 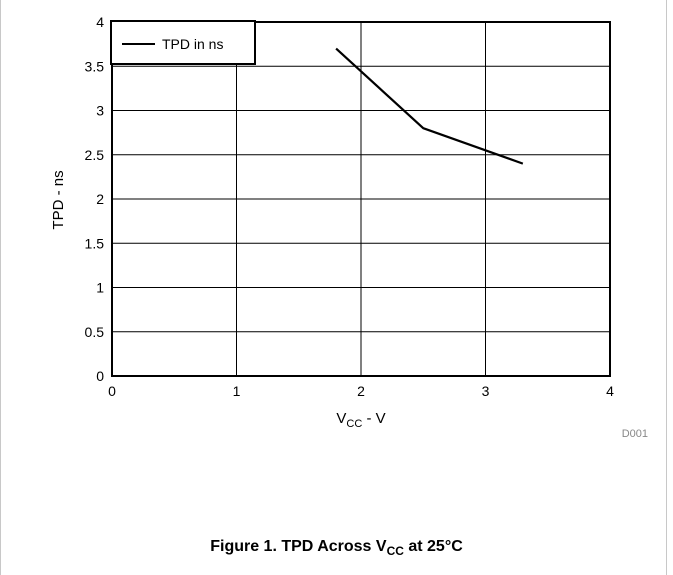 What do you see at coordinates (666, 287) in the screenshot?
I see `page-border-right` at bounding box center [666, 287].